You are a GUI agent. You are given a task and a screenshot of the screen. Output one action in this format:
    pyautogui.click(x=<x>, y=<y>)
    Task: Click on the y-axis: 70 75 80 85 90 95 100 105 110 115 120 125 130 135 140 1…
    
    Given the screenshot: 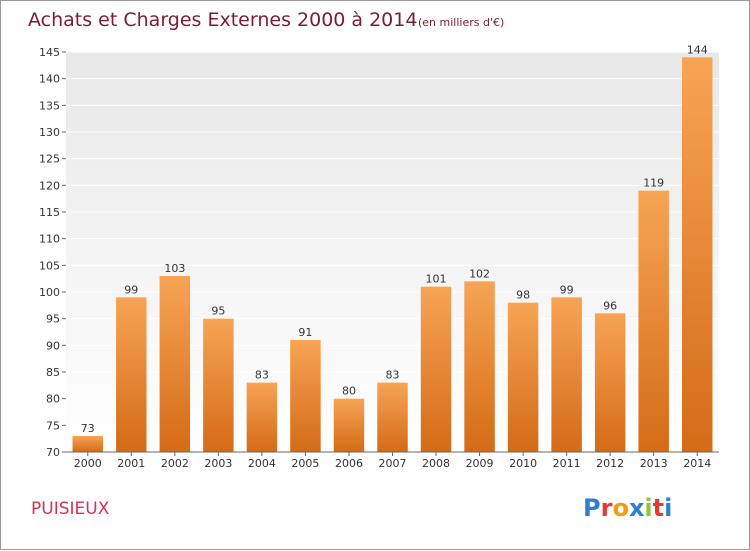 What is the action you would take?
    pyautogui.click(x=52, y=252)
    